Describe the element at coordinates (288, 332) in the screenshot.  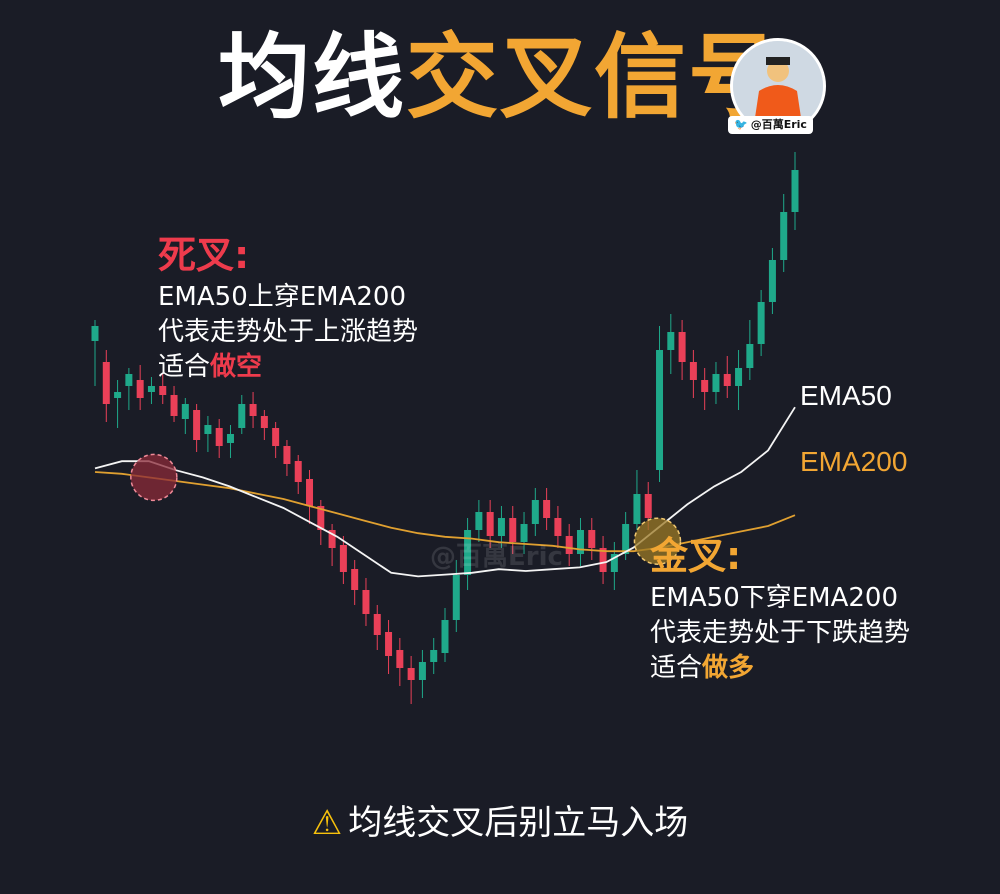
I see `death-cross-line2: 代表走势处于上涨趋势` at that location.